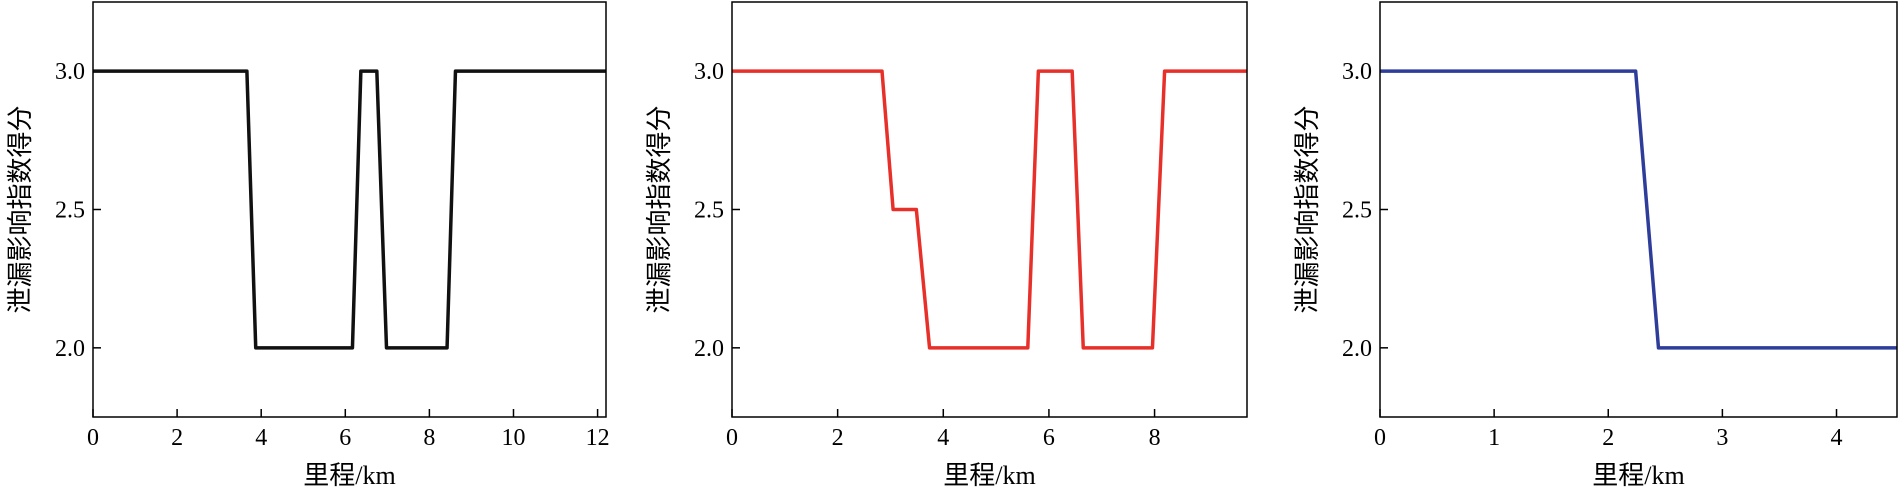 This screenshot has width=1900, height=494. I want to click on x-tick-label: 10, so click(513, 438).